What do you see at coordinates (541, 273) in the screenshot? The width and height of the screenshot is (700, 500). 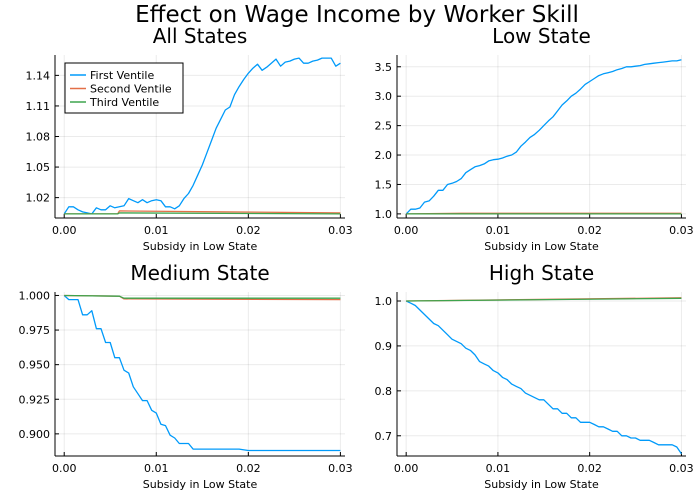 I see `subplot-title: High State` at bounding box center [541, 273].